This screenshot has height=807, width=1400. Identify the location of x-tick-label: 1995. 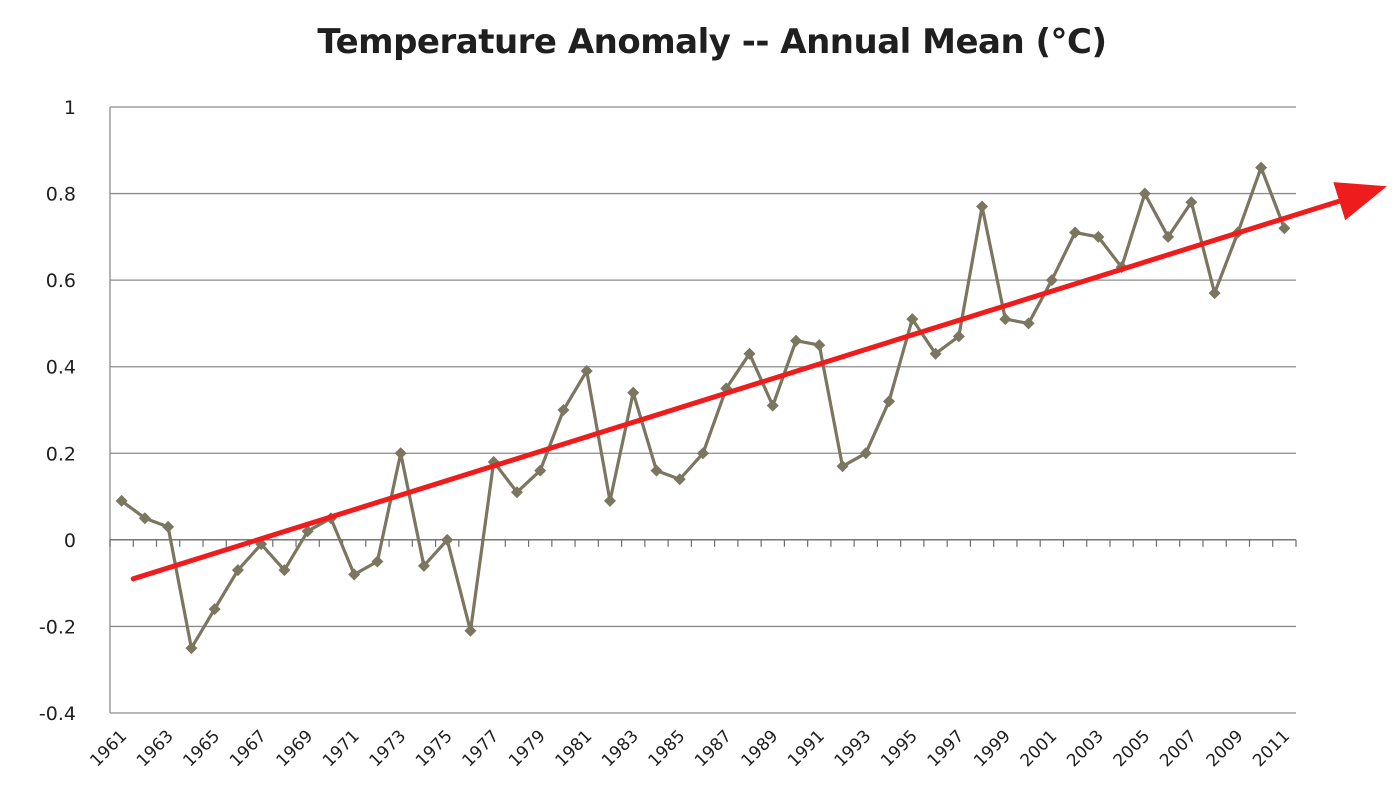
(899, 748).